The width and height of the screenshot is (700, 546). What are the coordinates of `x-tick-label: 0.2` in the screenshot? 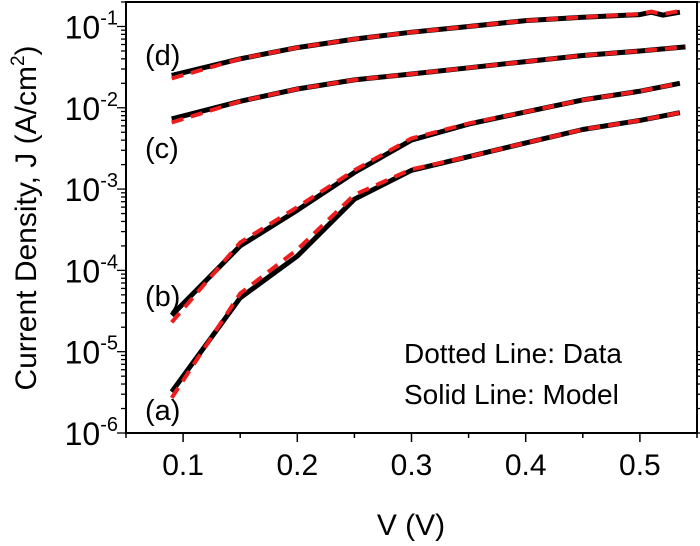 It's located at (297, 465).